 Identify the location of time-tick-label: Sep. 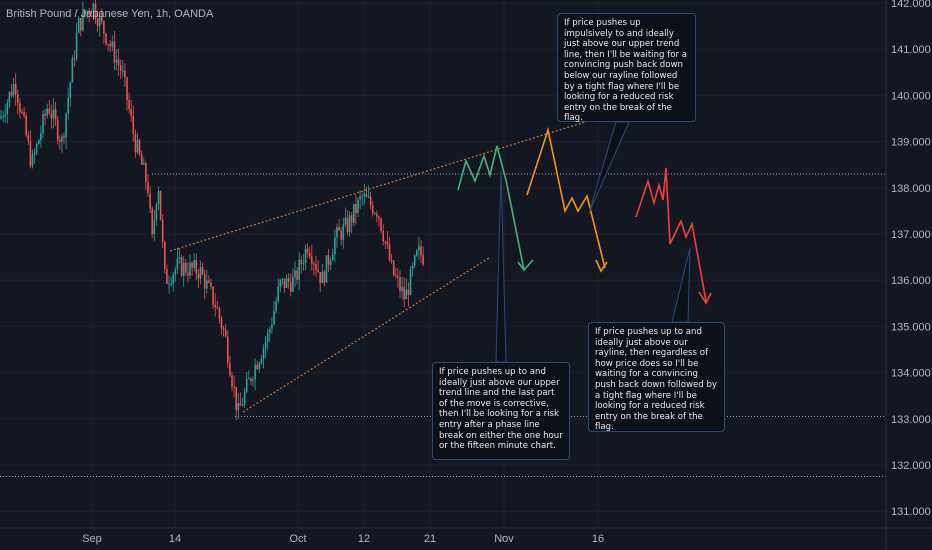
(92, 539).